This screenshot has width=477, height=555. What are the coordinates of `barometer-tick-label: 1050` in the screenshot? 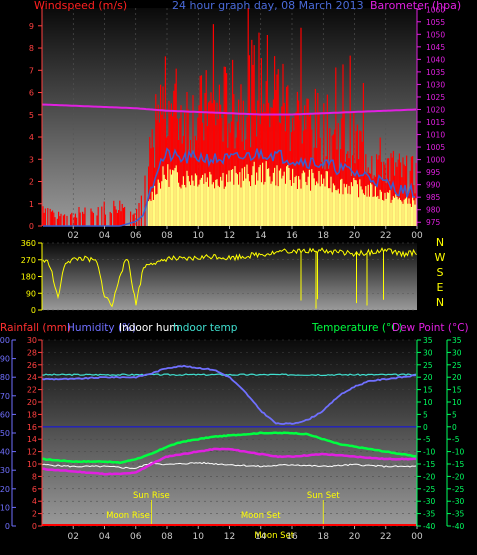 It's located at (435, 34).